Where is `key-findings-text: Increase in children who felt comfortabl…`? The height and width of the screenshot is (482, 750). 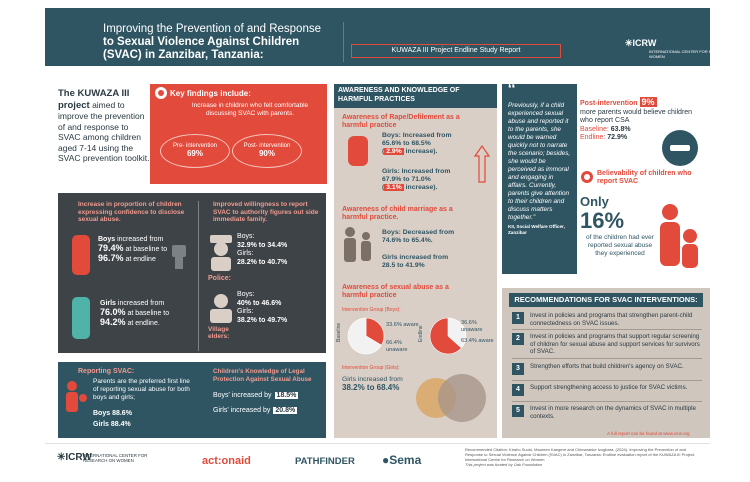 key-findings-text: Increase in children who felt comfortabl… is located at coordinates (250, 109).